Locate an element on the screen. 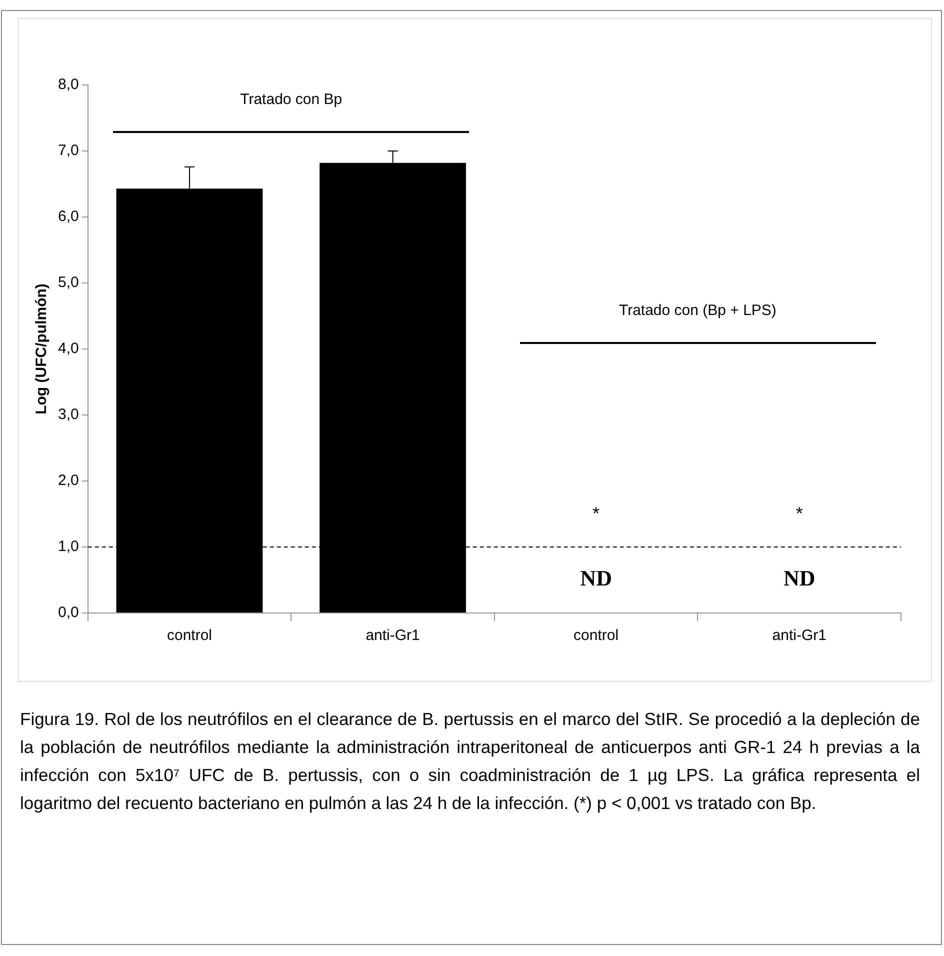  annotation: Tratado con (Bp + LPS) is located at coordinates (698, 311).